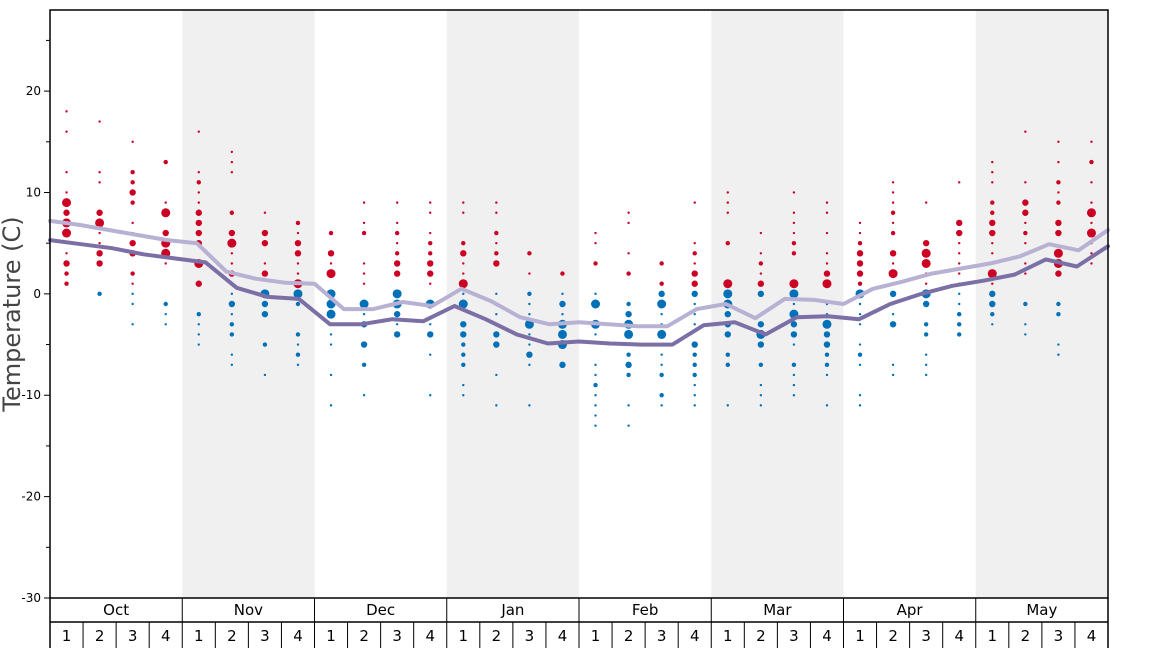 The width and height of the screenshot is (1168, 648). What do you see at coordinates (380, 610) in the screenshot?
I see `month-label: Dec` at bounding box center [380, 610].